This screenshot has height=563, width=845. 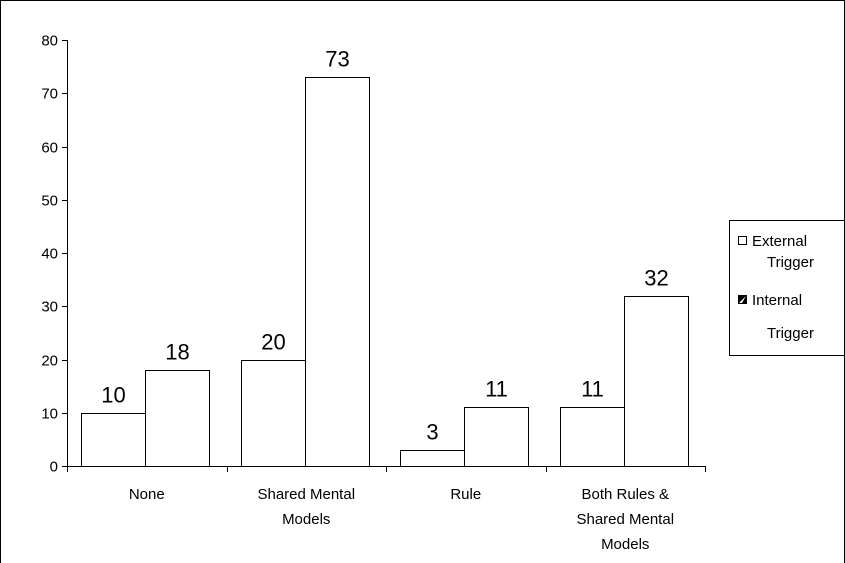 What do you see at coordinates (592, 389) in the screenshot?
I see `data-label-external-3: 11` at bounding box center [592, 389].